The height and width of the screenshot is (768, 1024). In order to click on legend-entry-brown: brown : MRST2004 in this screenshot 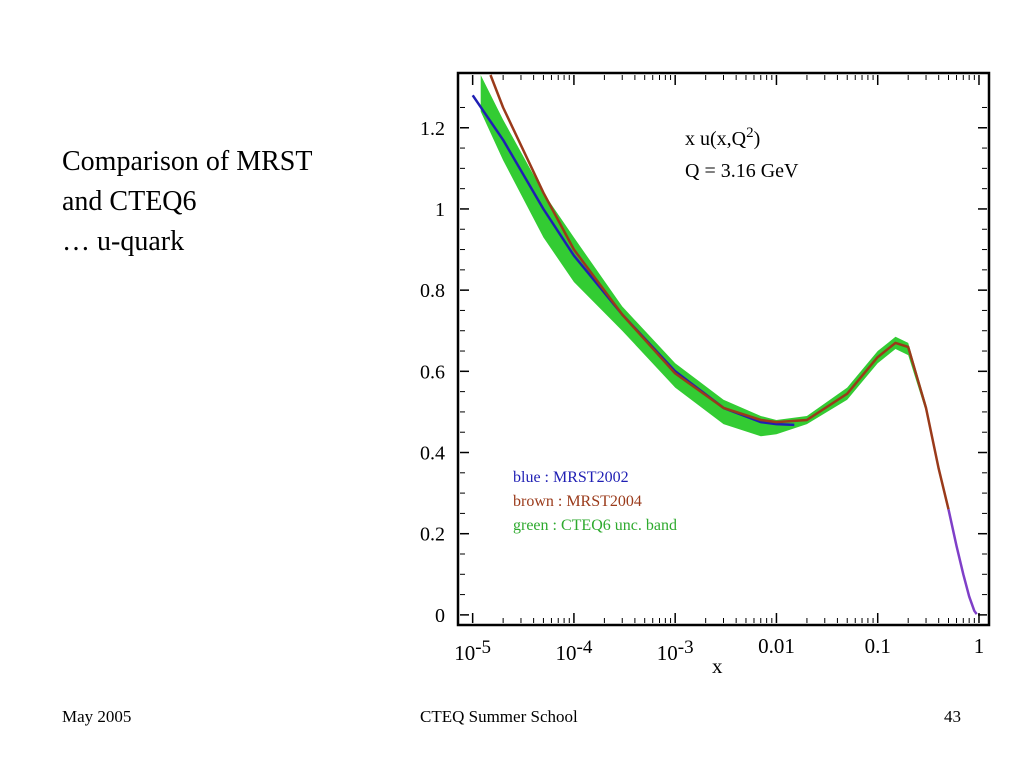, I will do `click(577, 501)`.